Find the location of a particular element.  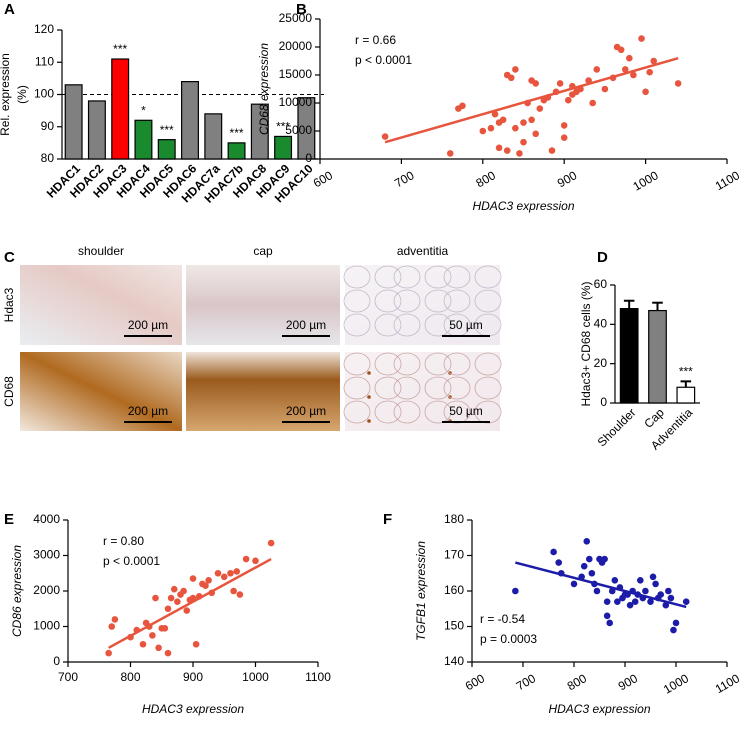

column-label: shoulder is located at coordinates (101, 251).